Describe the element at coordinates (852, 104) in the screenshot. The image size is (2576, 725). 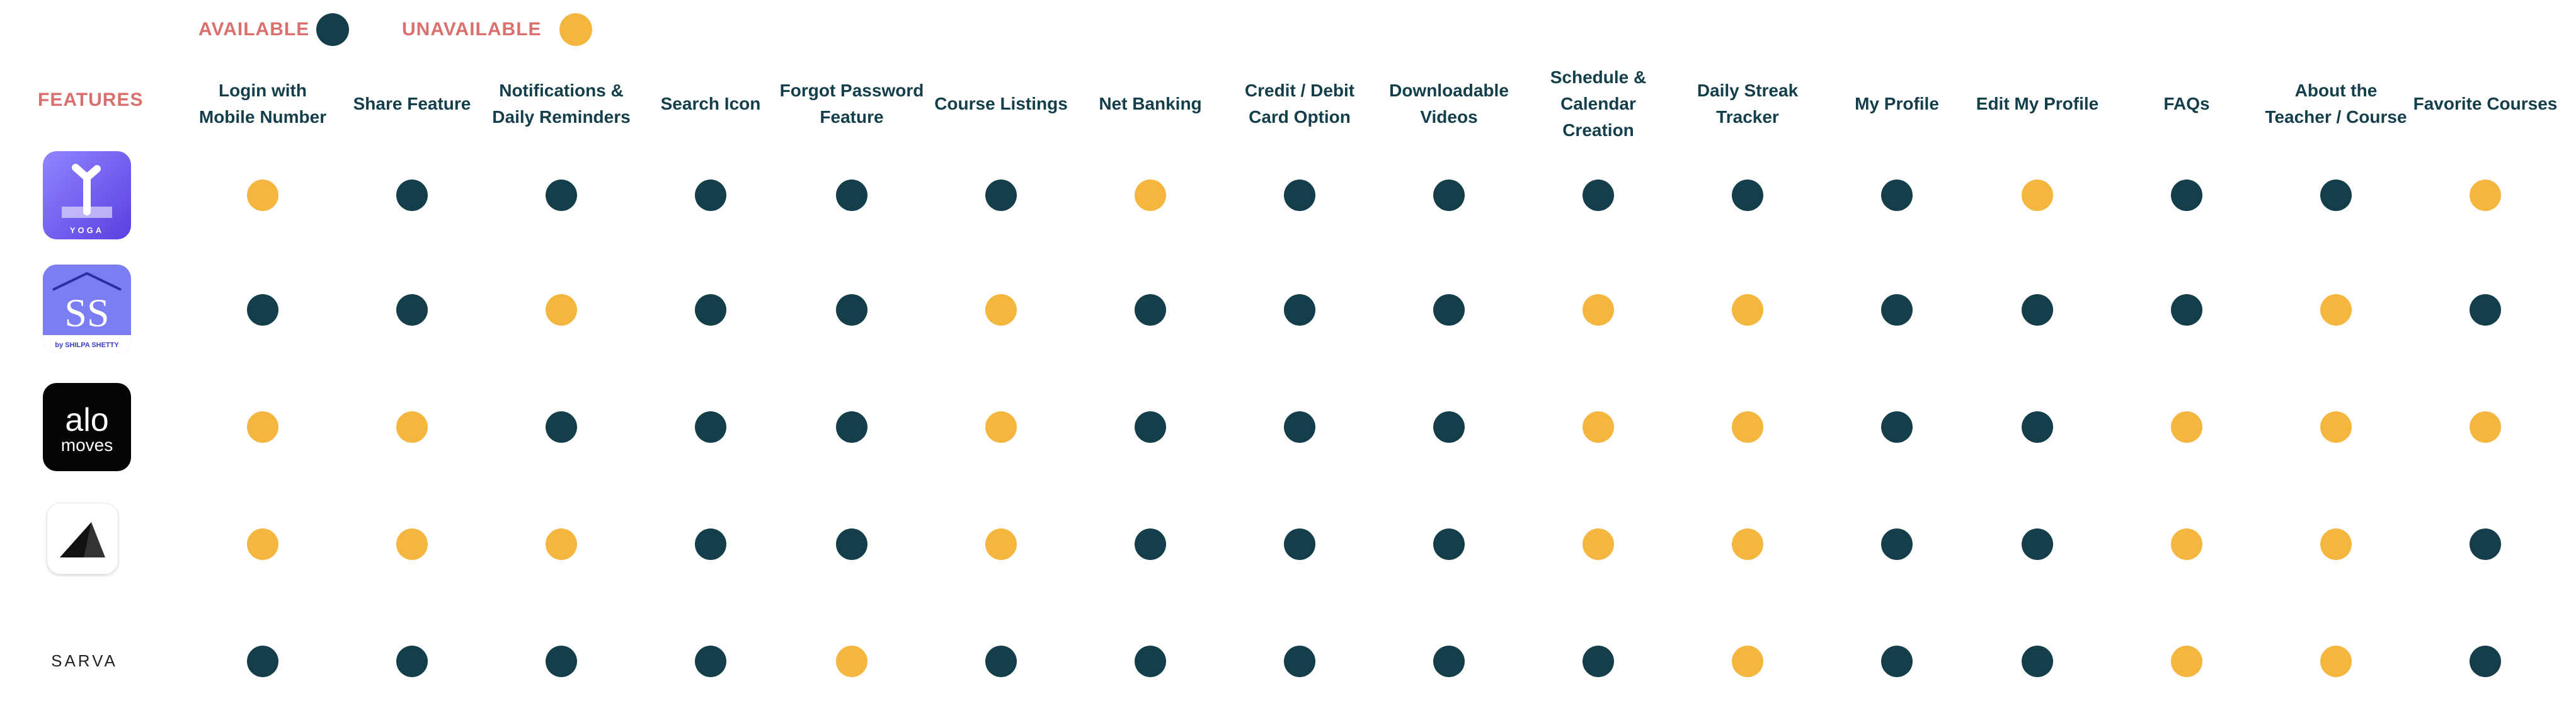
I see `column-header: Forgot Password Feature` at that location.